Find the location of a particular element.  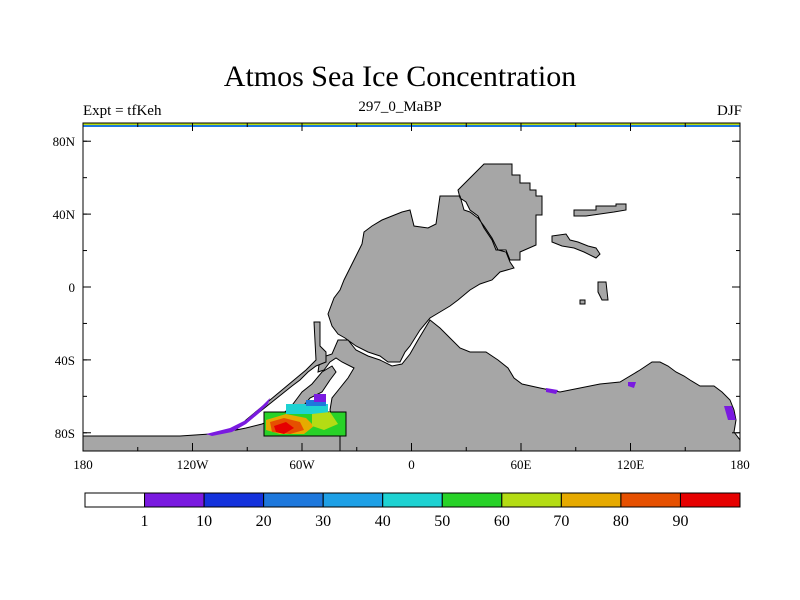

y-tick-label: 40S is located at coordinates (65, 360).